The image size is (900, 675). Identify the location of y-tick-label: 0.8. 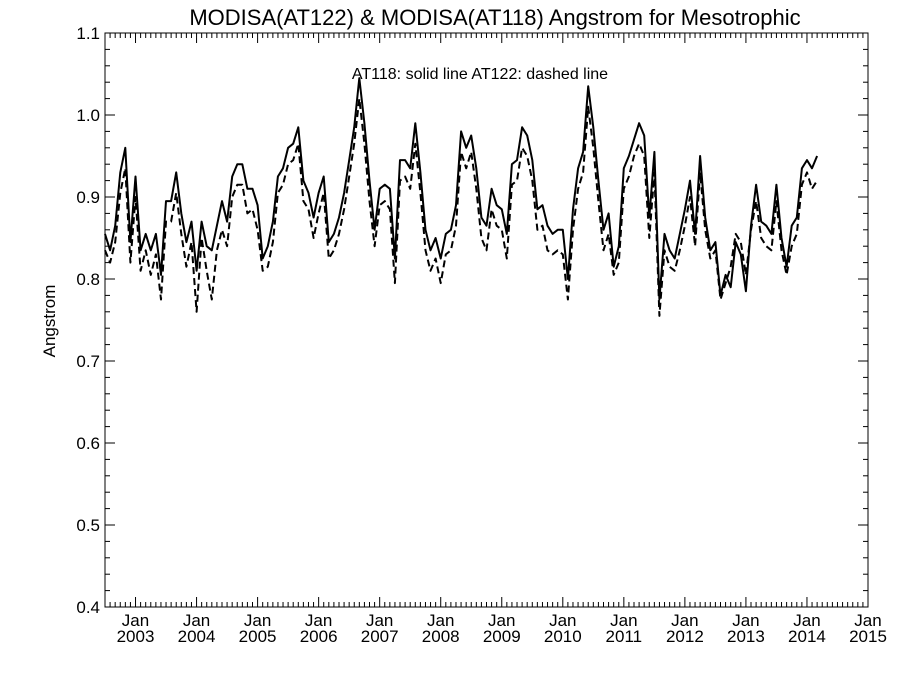
(88, 279).